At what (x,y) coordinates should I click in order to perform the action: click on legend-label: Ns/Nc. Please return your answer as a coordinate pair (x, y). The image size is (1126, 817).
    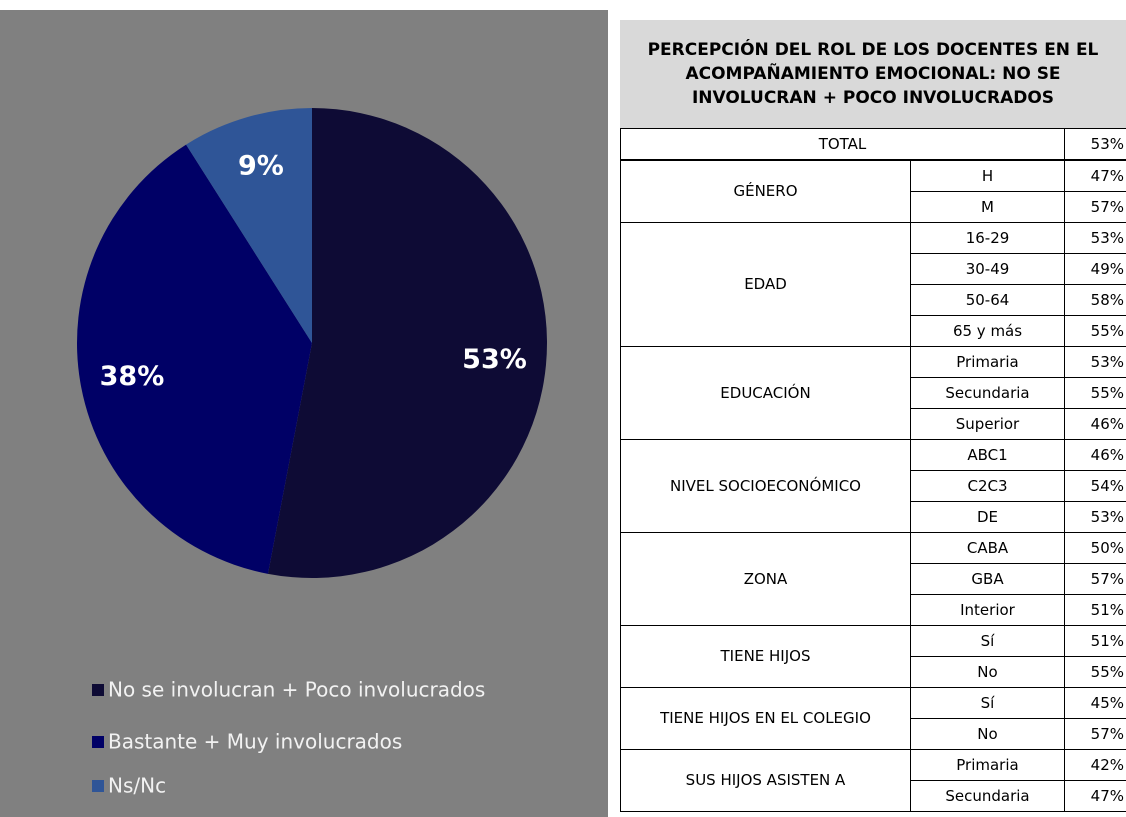
    Looking at the image, I should click on (137, 786).